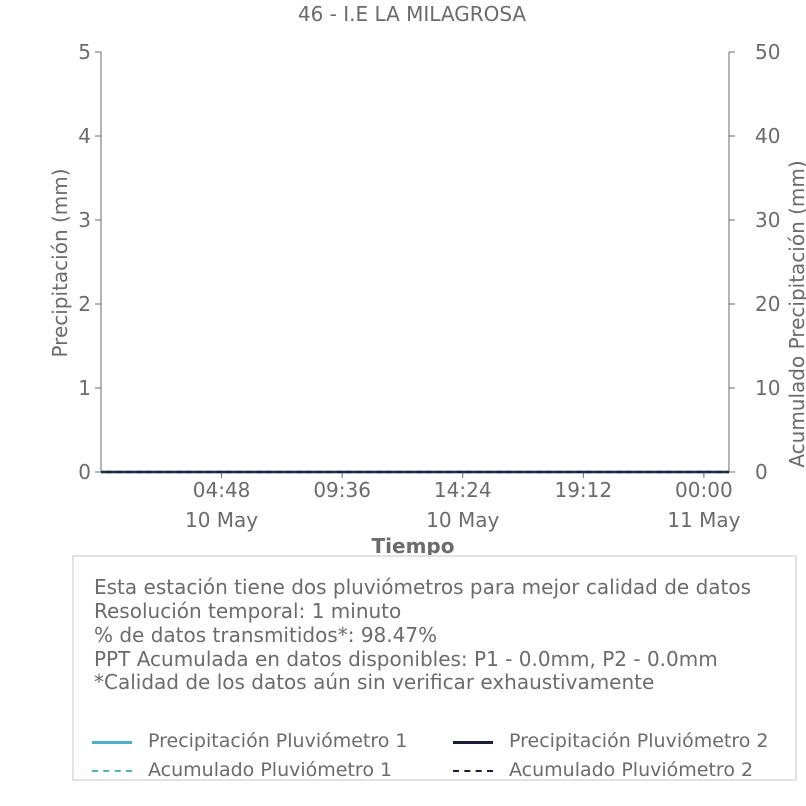  What do you see at coordinates (767, 136) in the screenshot?
I see `right-y-tick-label: 40` at bounding box center [767, 136].